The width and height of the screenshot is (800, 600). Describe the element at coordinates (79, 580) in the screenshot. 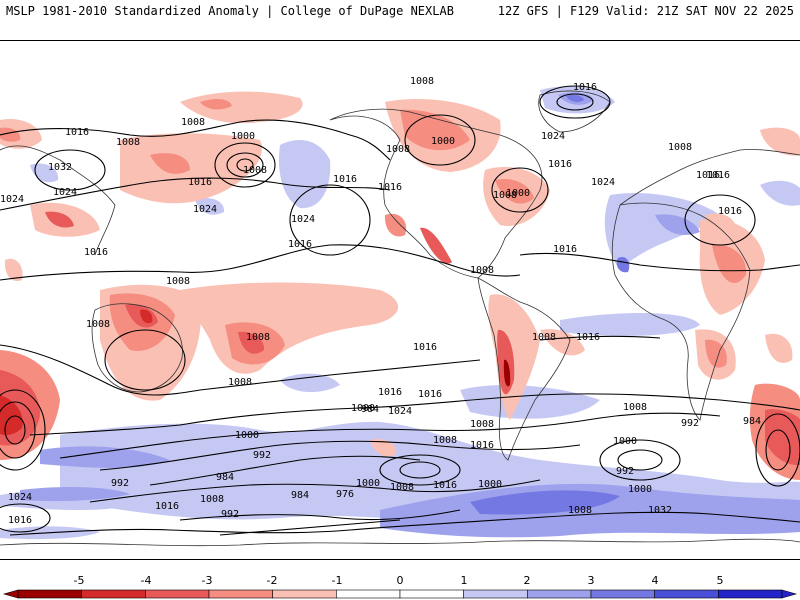

I see `colorbar-tick-label: -5` at that location.